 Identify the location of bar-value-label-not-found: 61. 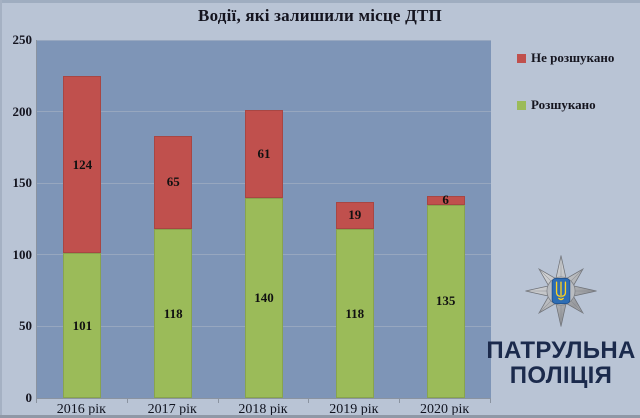
(264, 153).